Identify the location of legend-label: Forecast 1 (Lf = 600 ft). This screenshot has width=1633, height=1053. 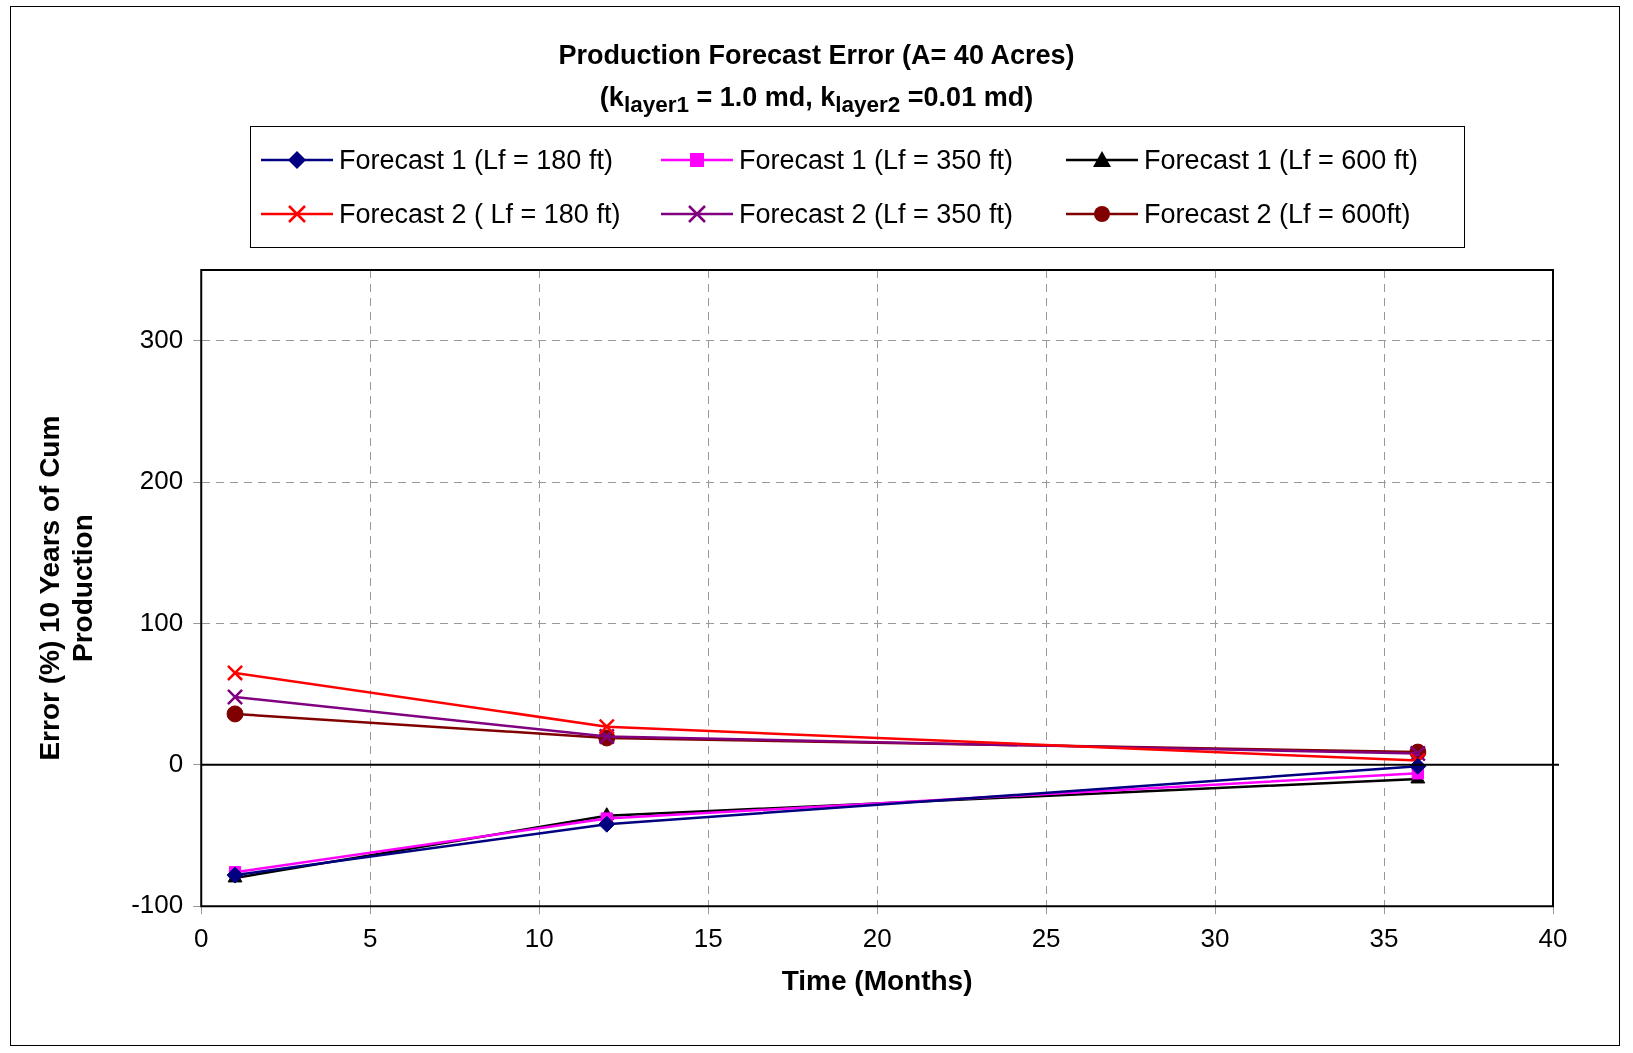
(1281, 160).